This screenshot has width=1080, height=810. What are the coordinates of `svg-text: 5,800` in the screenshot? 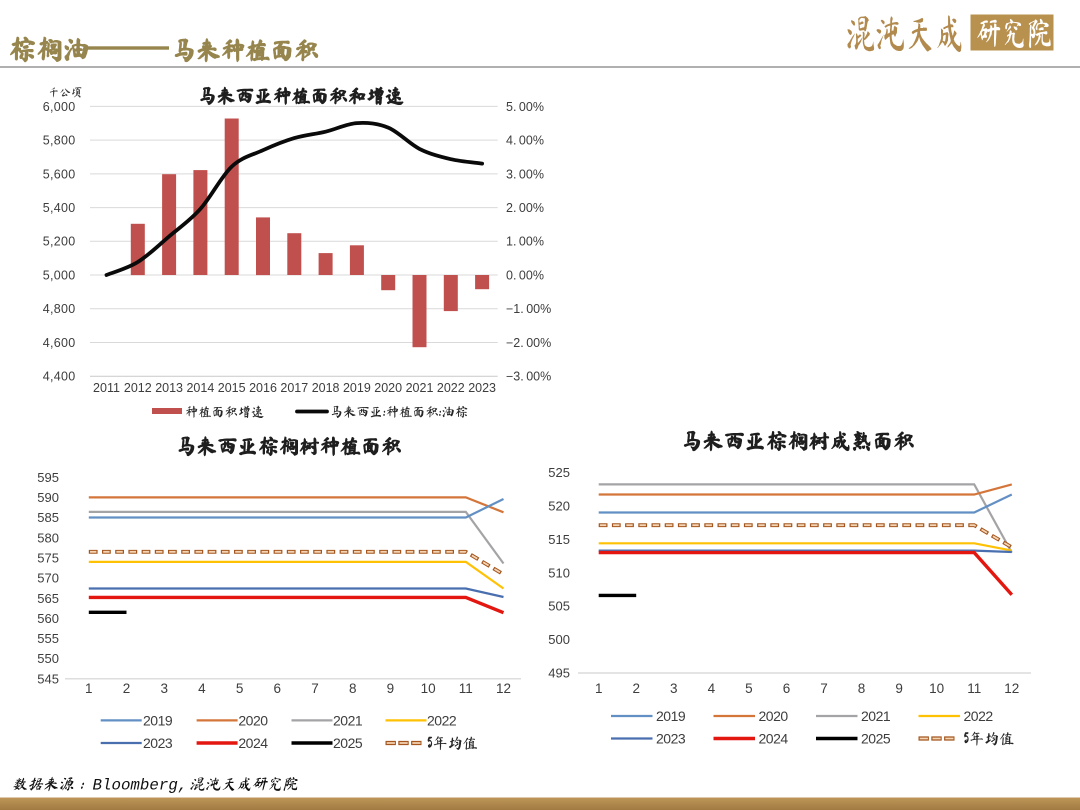 It's located at (59, 141).